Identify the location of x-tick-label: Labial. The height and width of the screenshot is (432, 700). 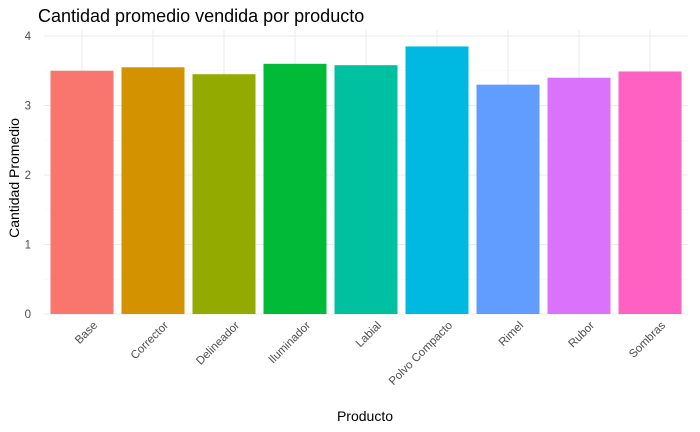
(369, 335).